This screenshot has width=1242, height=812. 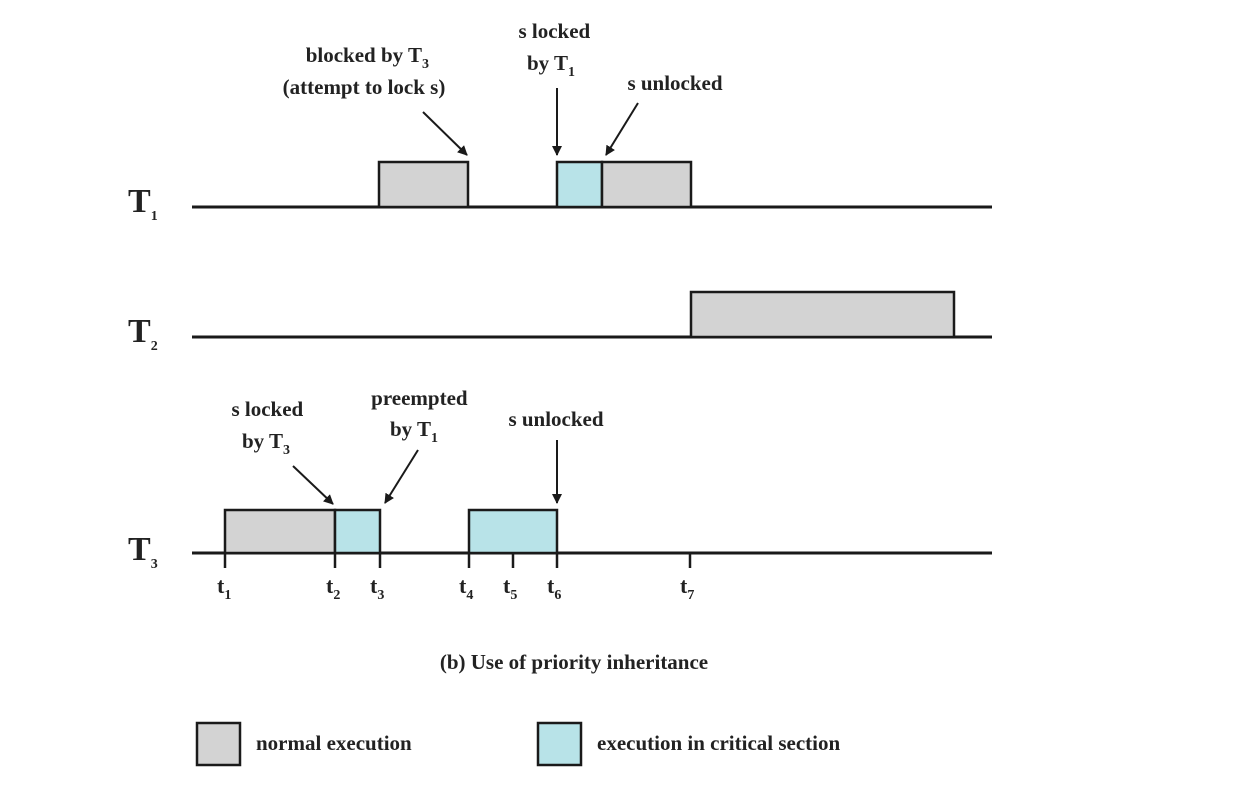 What do you see at coordinates (622, 129) in the screenshot?
I see `arrow-t1-s-unlocked` at bounding box center [622, 129].